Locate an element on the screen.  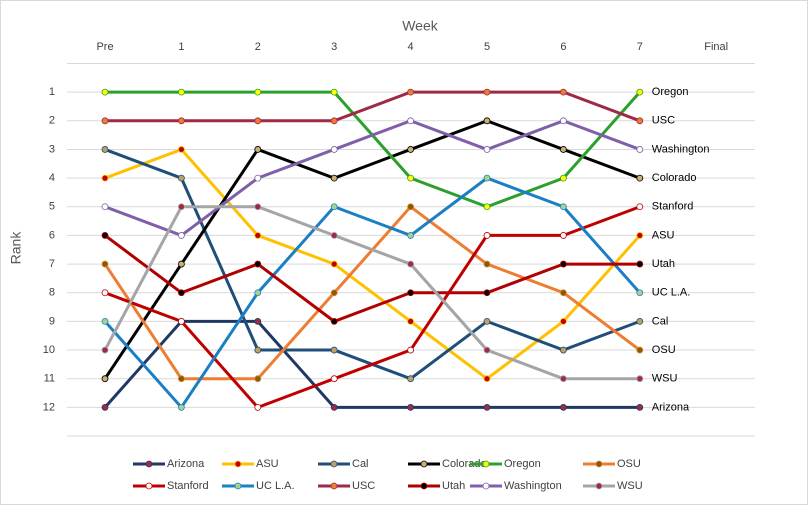
x-tick-label: Pre is located at coordinates (104, 47).